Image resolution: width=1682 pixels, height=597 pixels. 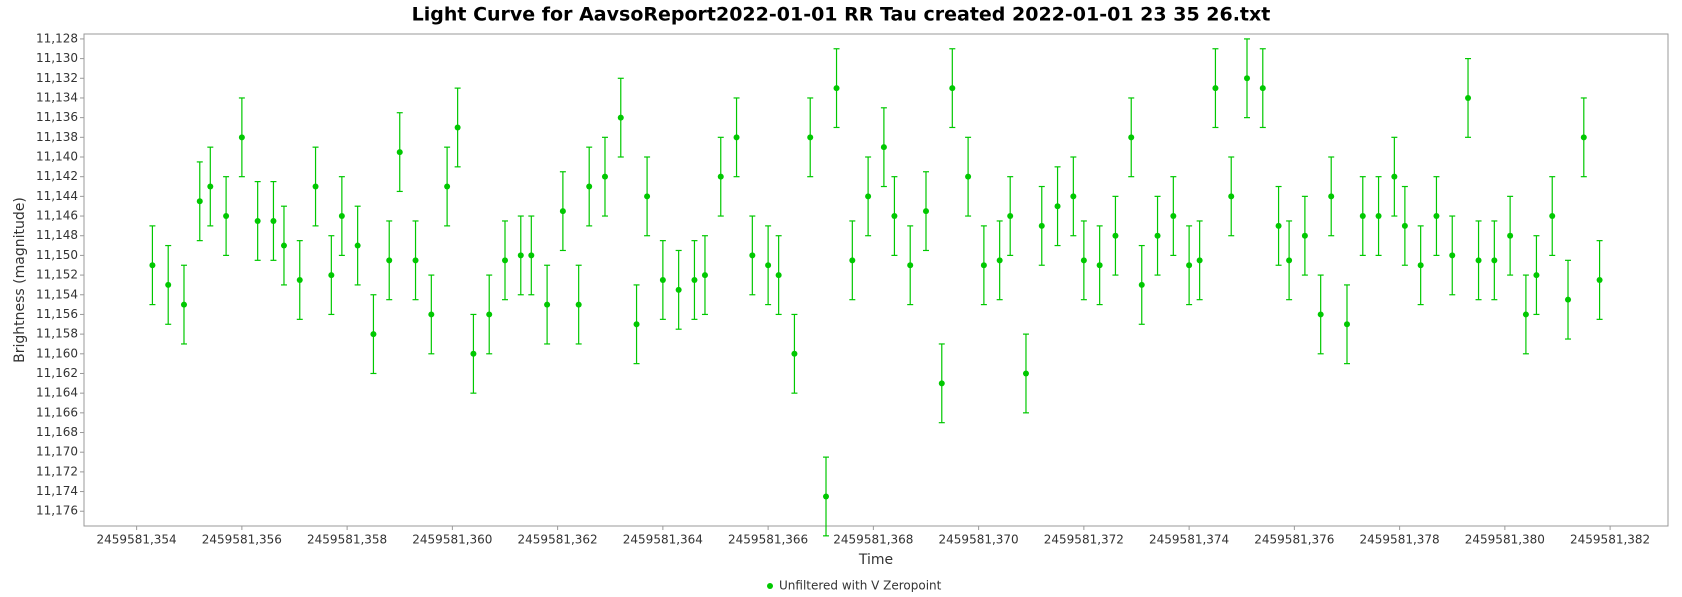 What do you see at coordinates (452, 540) in the screenshot?
I see `x-tick-label: 2459581,360` at bounding box center [452, 540].